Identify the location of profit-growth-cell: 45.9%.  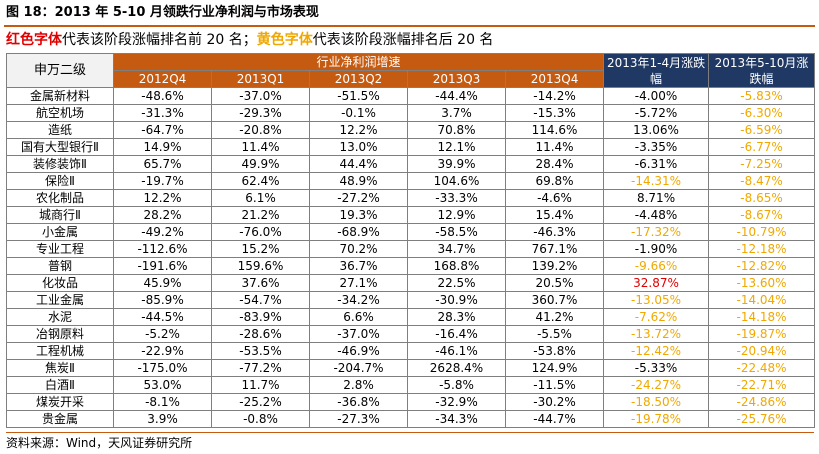
(162, 283).